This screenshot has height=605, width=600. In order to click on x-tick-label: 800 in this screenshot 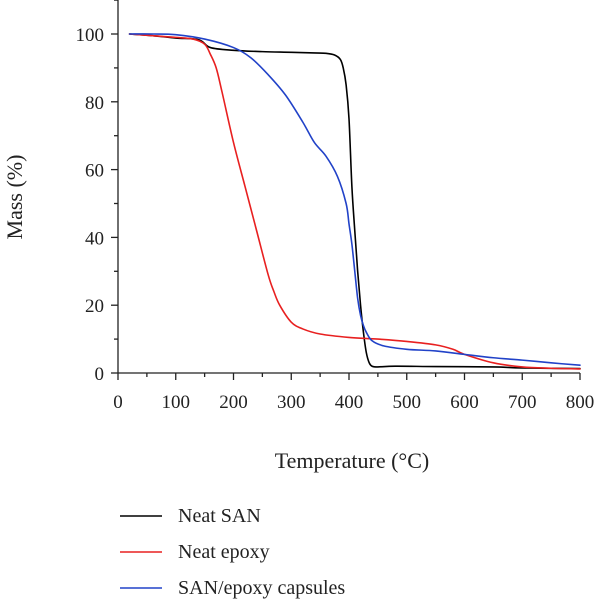, I will do `click(580, 402)`.